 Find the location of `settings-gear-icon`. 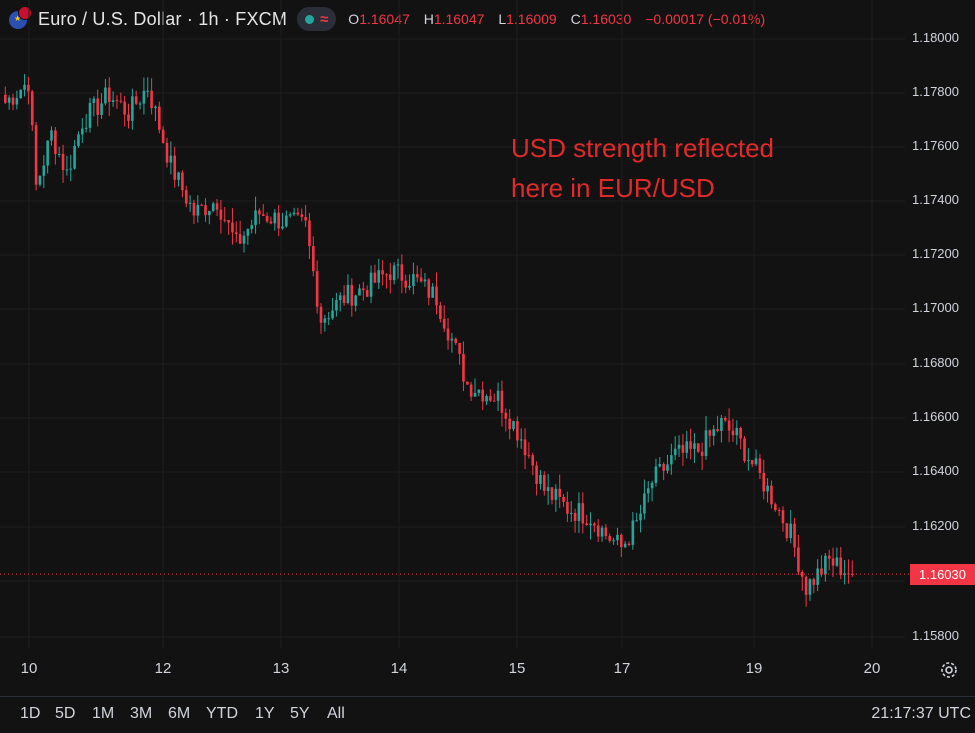

settings-gear-icon is located at coordinates (949, 670).